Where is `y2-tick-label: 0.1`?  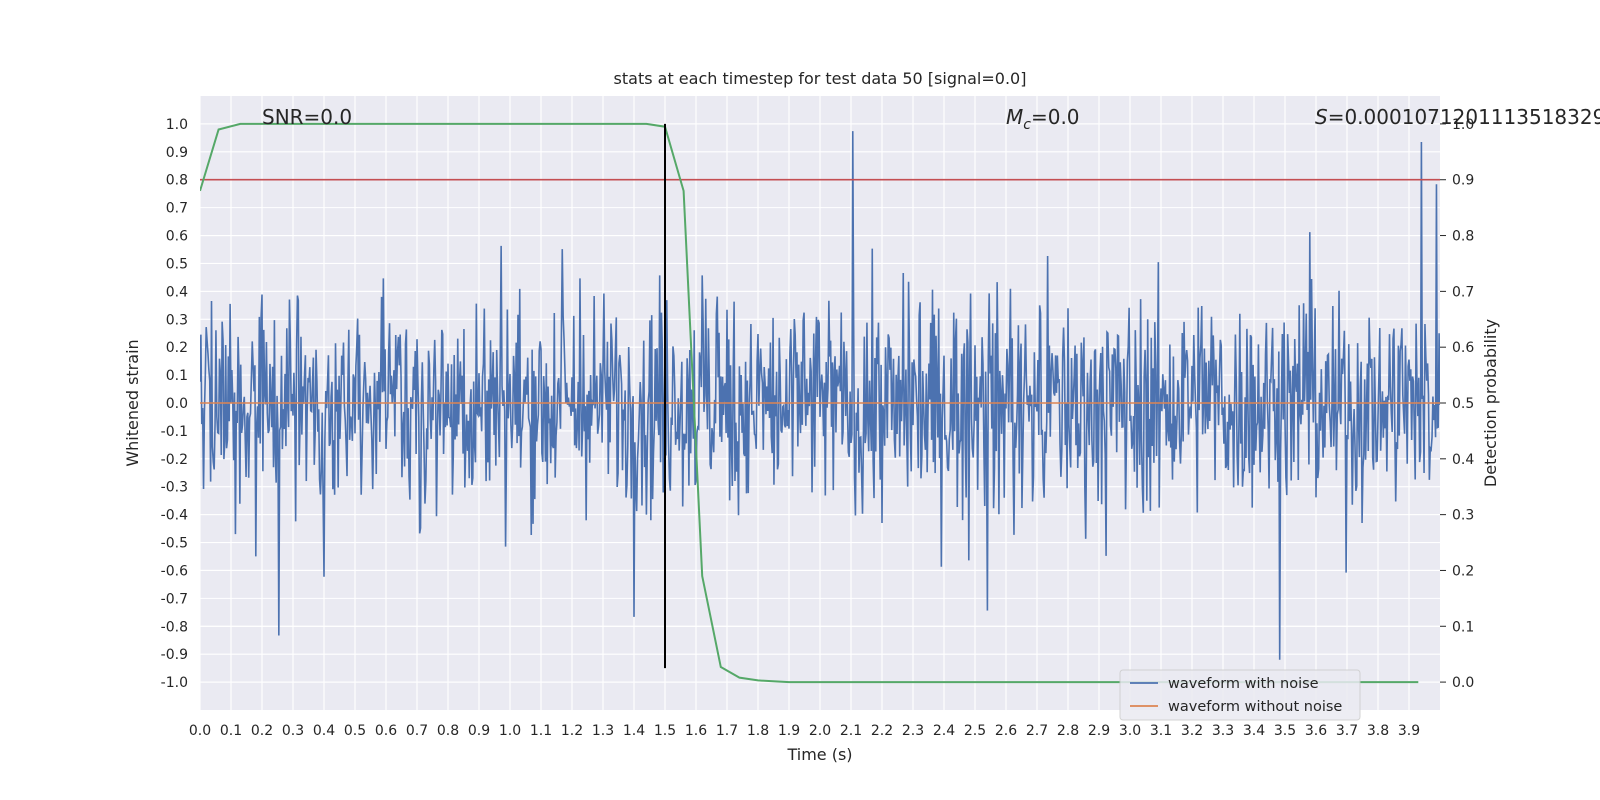
y2-tick-label: 0.1 is located at coordinates (1463, 627).